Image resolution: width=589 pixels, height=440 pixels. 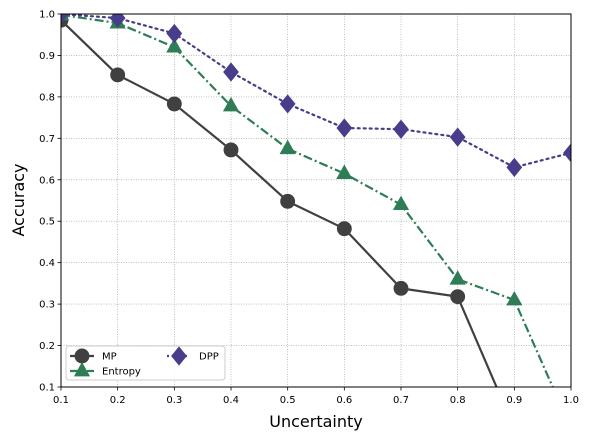 I want to click on x-tick-label: 0.7, so click(x=401, y=400).